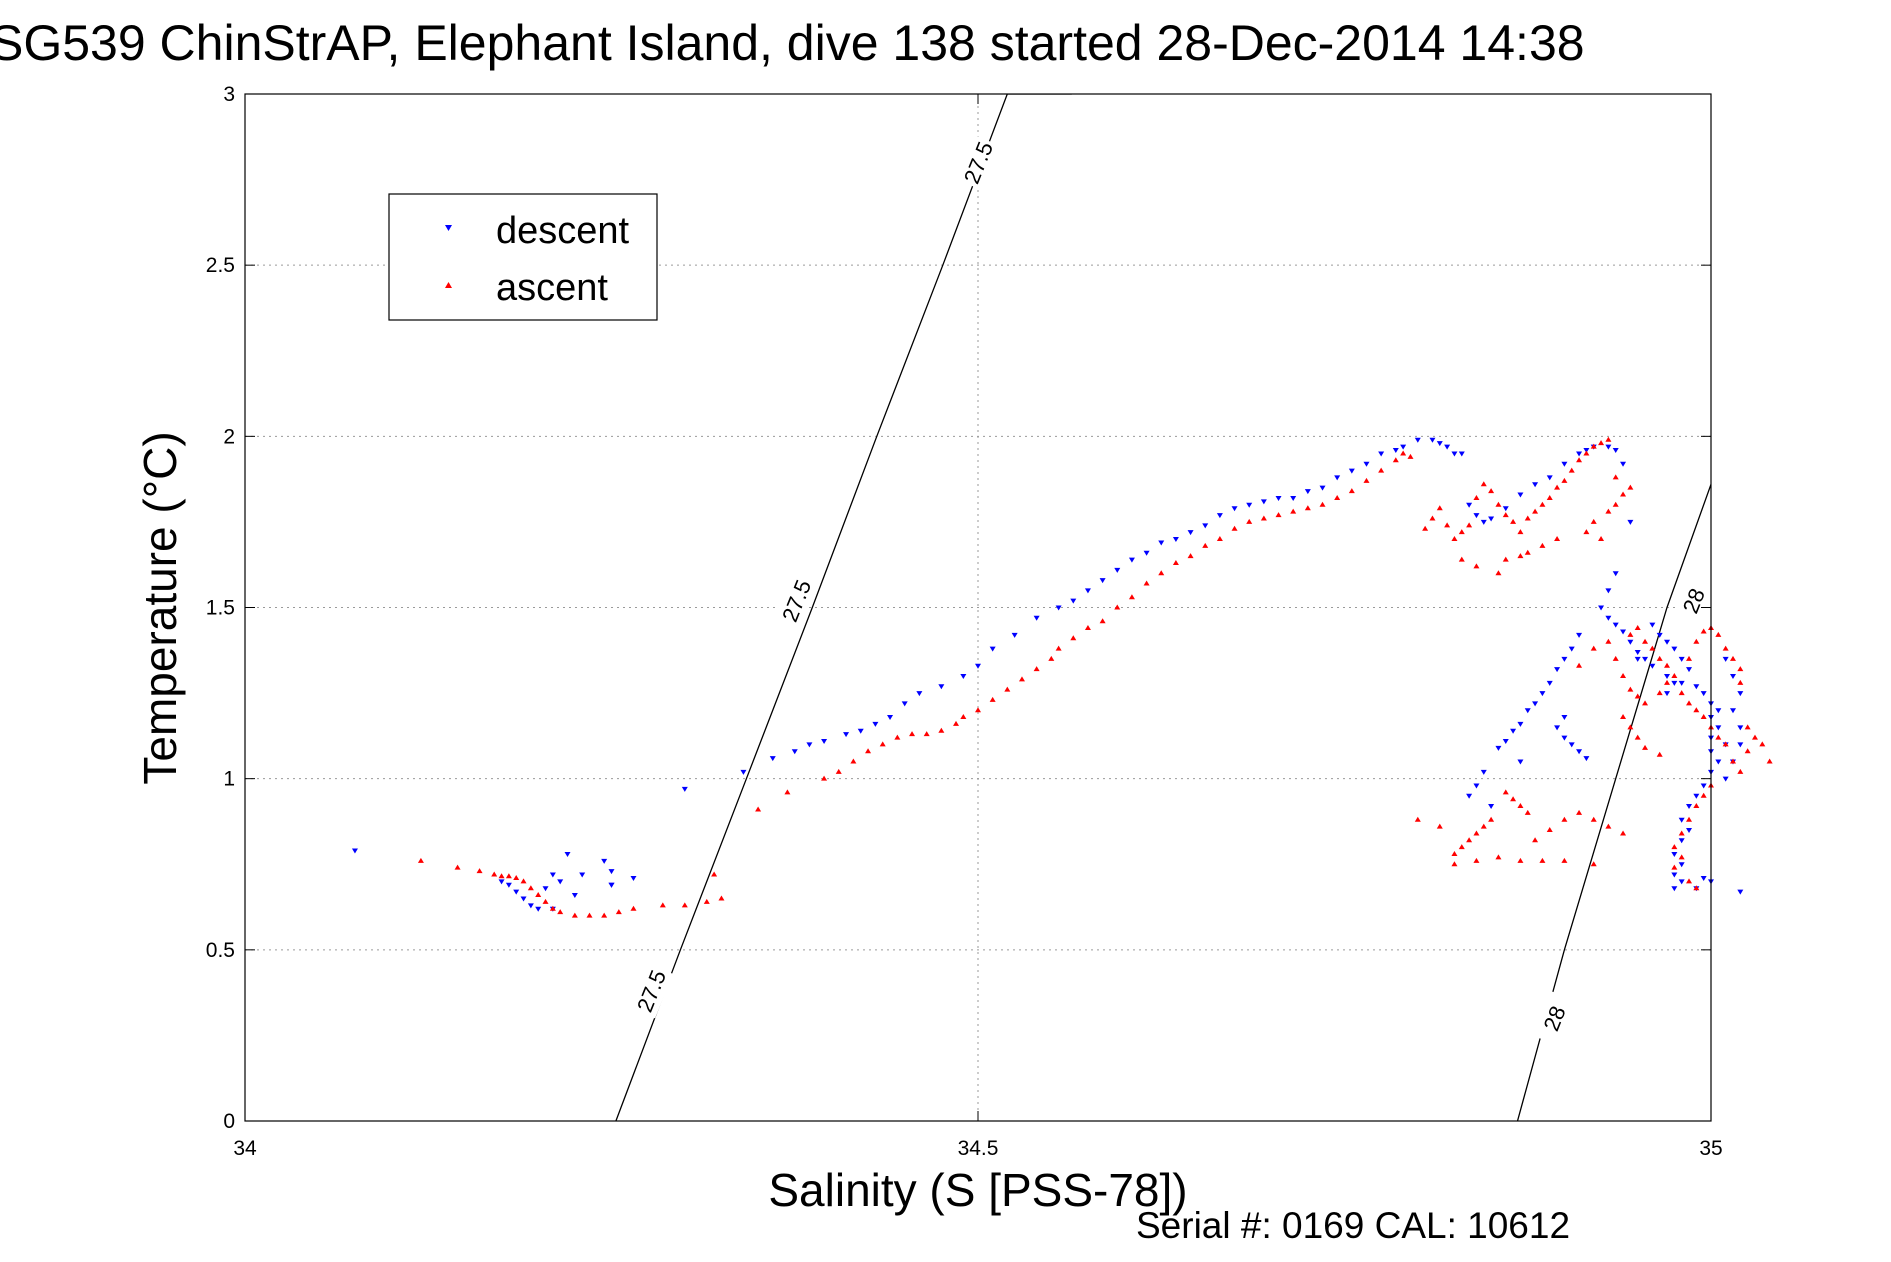 The height and width of the screenshot is (1262, 1891). What do you see at coordinates (1554, 1018) in the screenshot?
I see `contour-label-bg` at bounding box center [1554, 1018].